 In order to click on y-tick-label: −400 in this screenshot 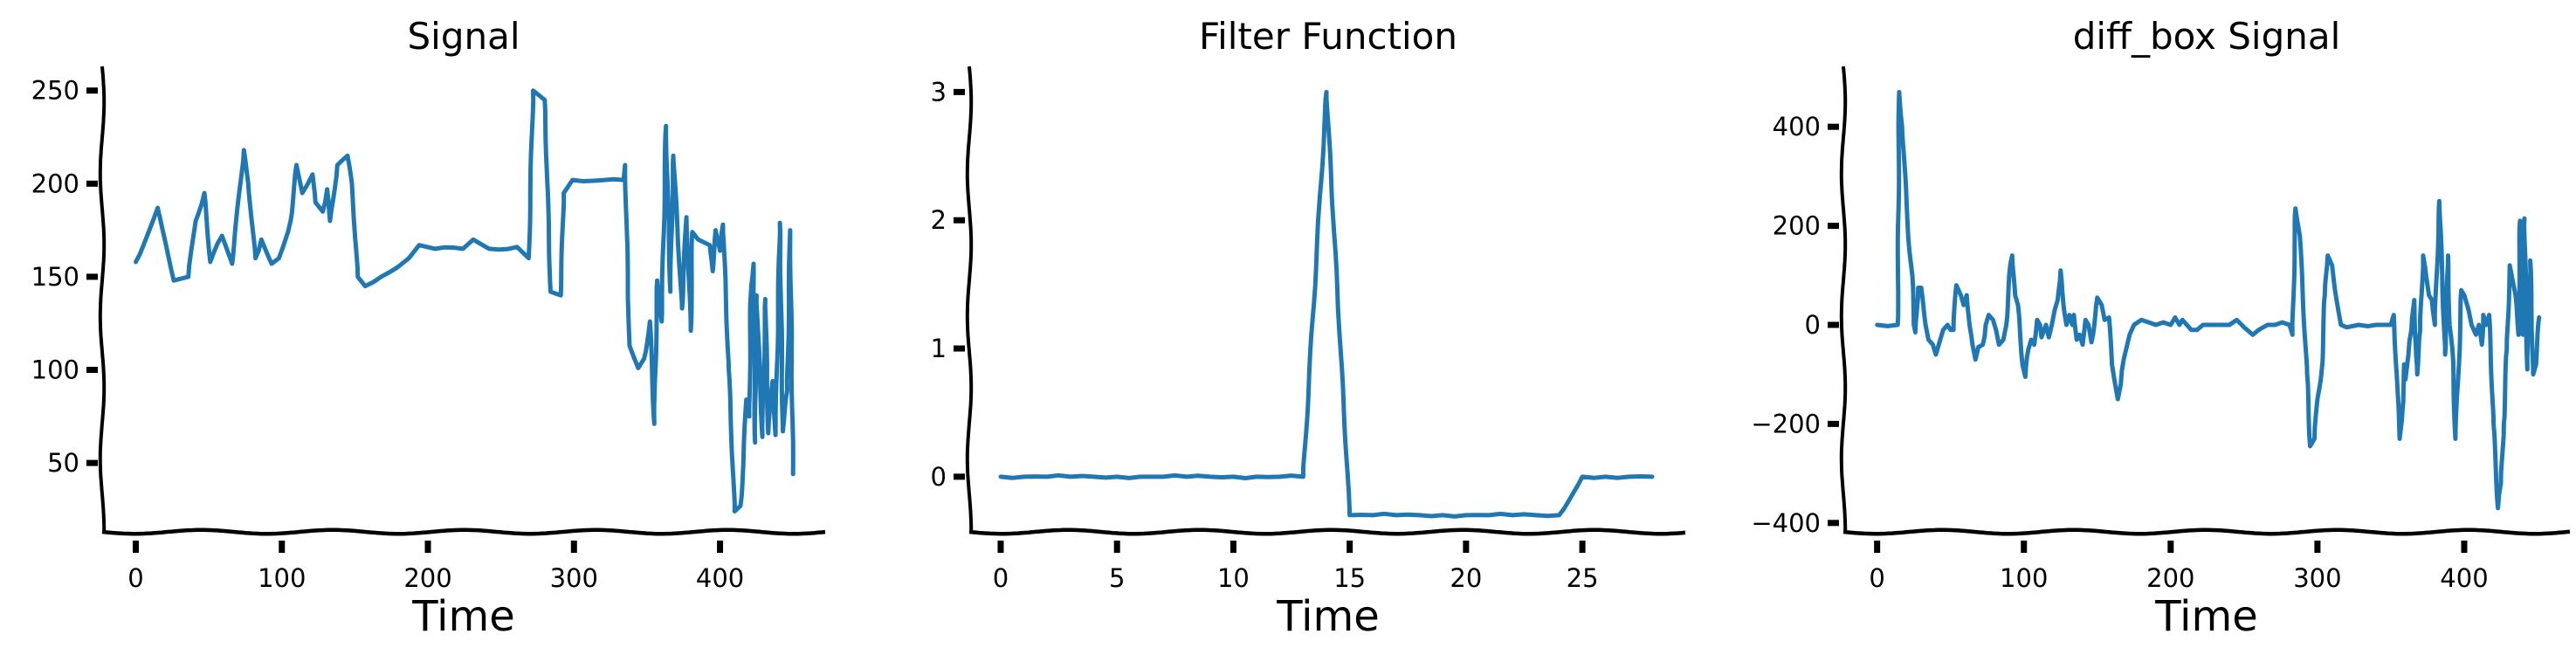, I will do `click(1786, 523)`.